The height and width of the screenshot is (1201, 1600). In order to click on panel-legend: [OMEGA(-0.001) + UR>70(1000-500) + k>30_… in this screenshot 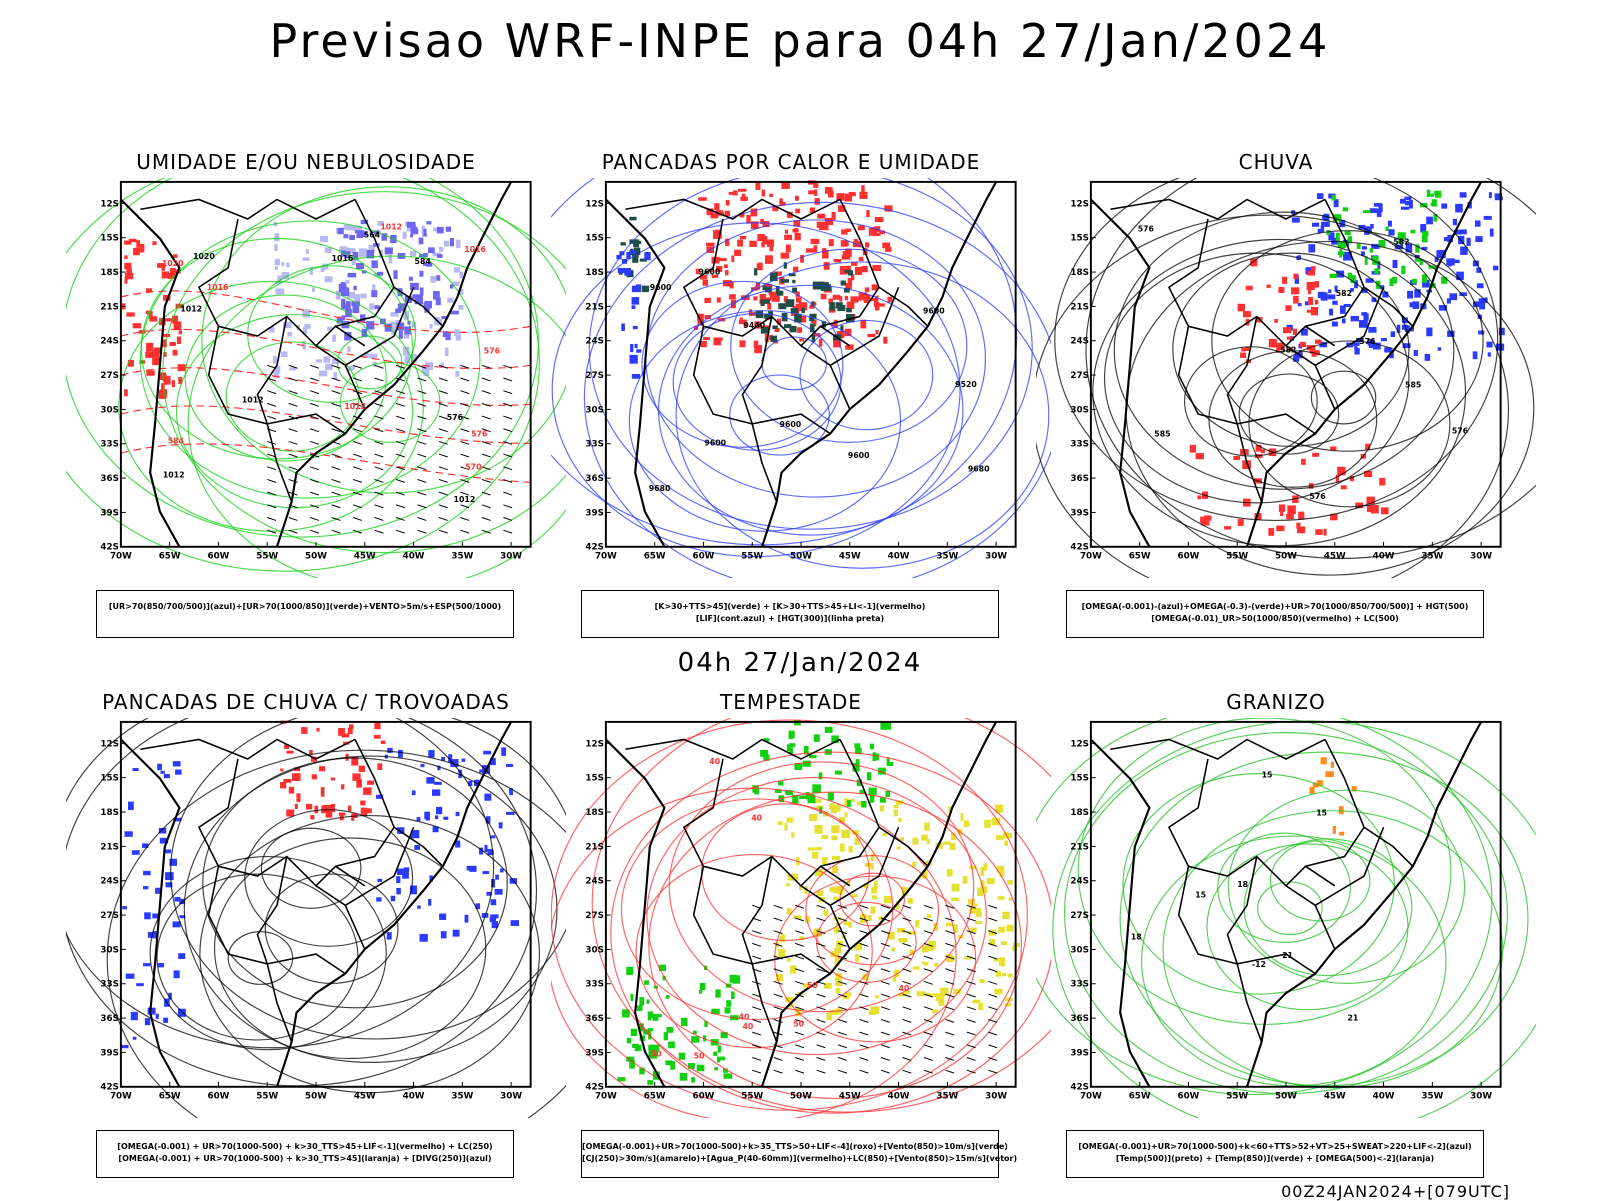, I will do `click(305, 1154)`.